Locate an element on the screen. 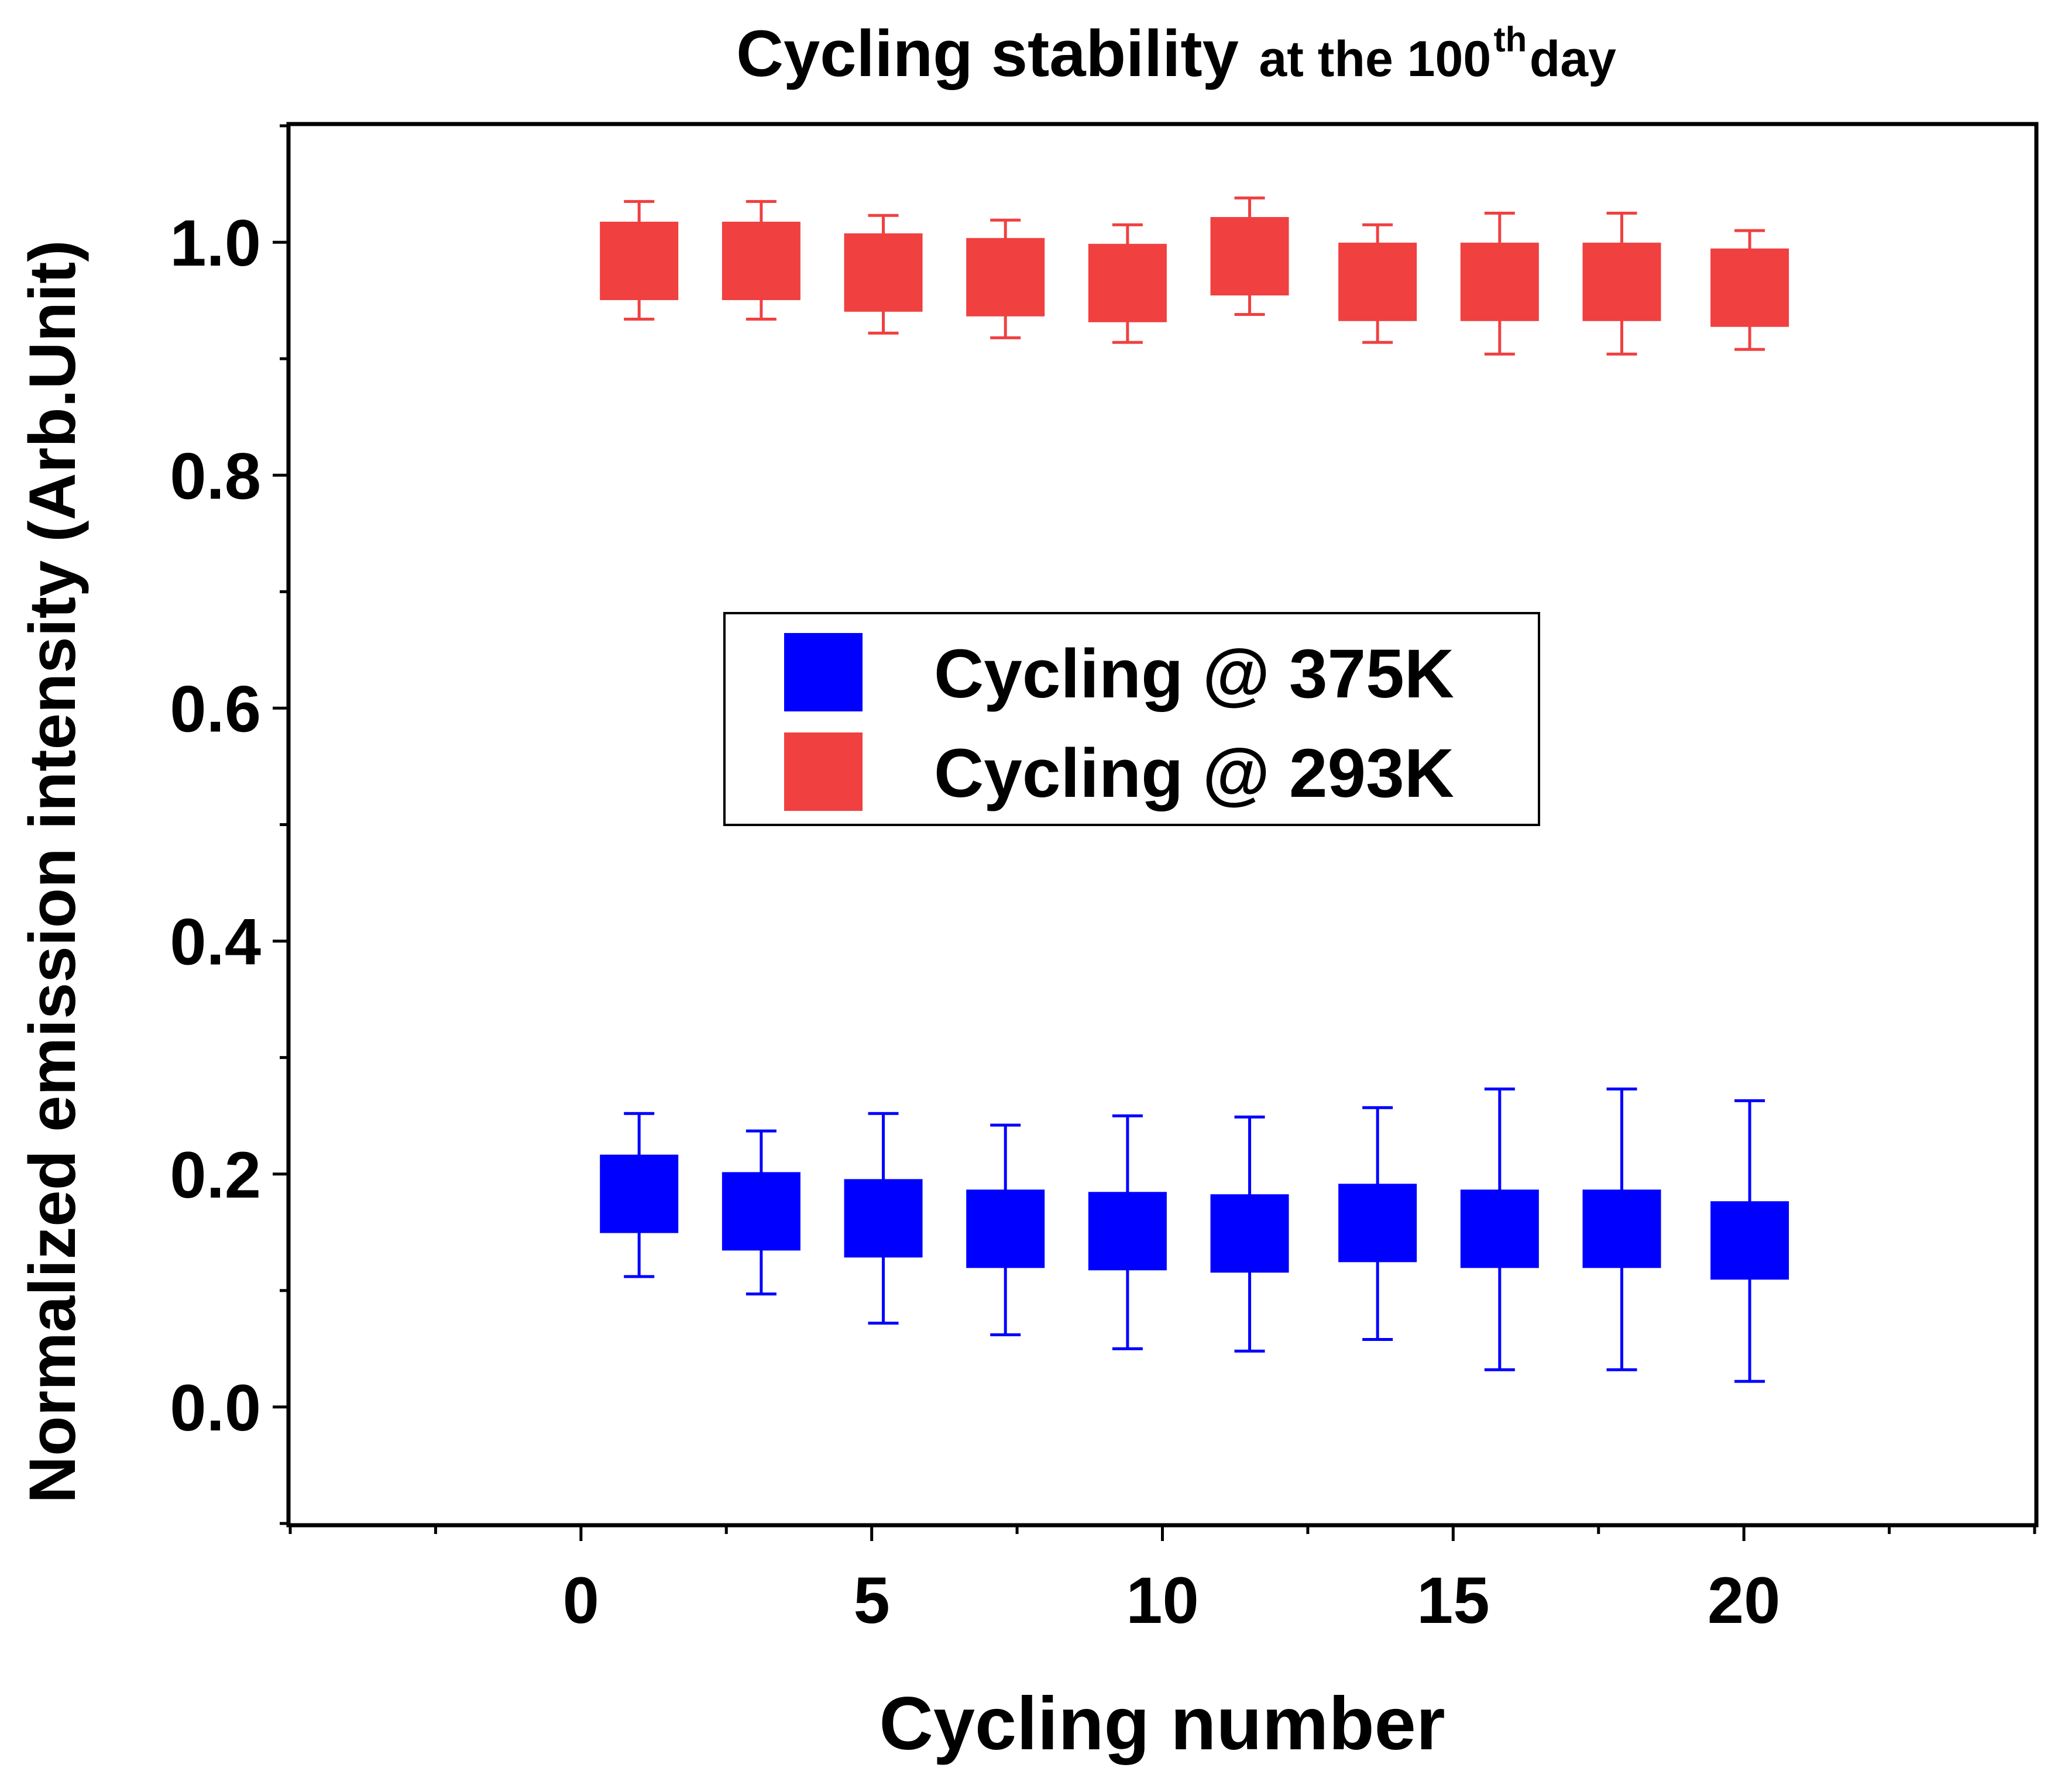 Image resolution: width=2051 pixels, height=1792 pixels. y-tick-label: 0.2 is located at coordinates (215, 1175).